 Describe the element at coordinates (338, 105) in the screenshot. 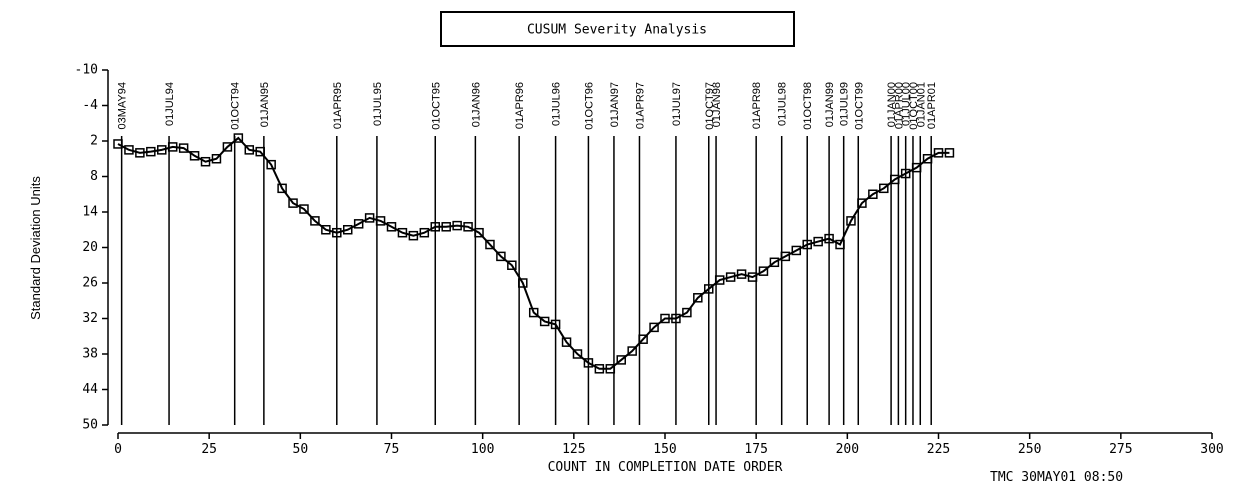

I see `reference-label: 01APR95` at that location.